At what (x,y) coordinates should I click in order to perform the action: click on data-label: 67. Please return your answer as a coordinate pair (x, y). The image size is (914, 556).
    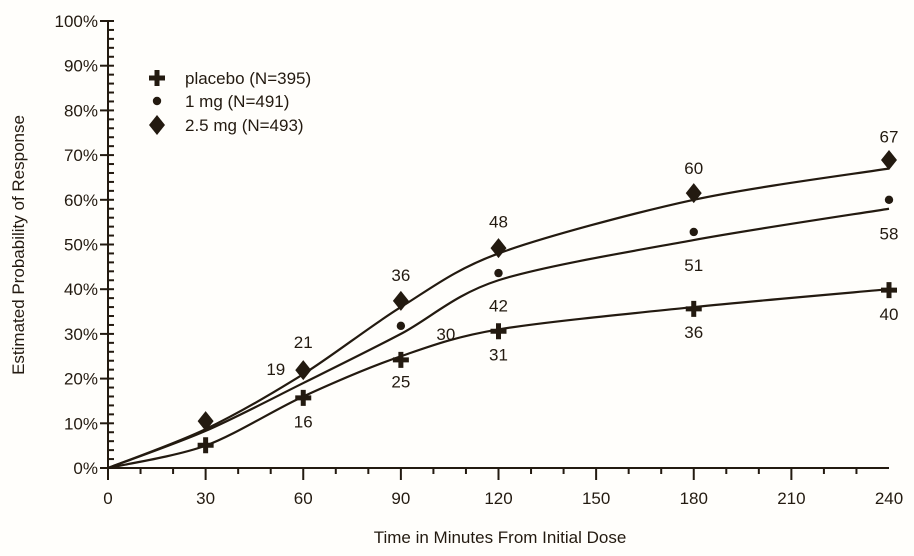
    Looking at the image, I should click on (889, 137).